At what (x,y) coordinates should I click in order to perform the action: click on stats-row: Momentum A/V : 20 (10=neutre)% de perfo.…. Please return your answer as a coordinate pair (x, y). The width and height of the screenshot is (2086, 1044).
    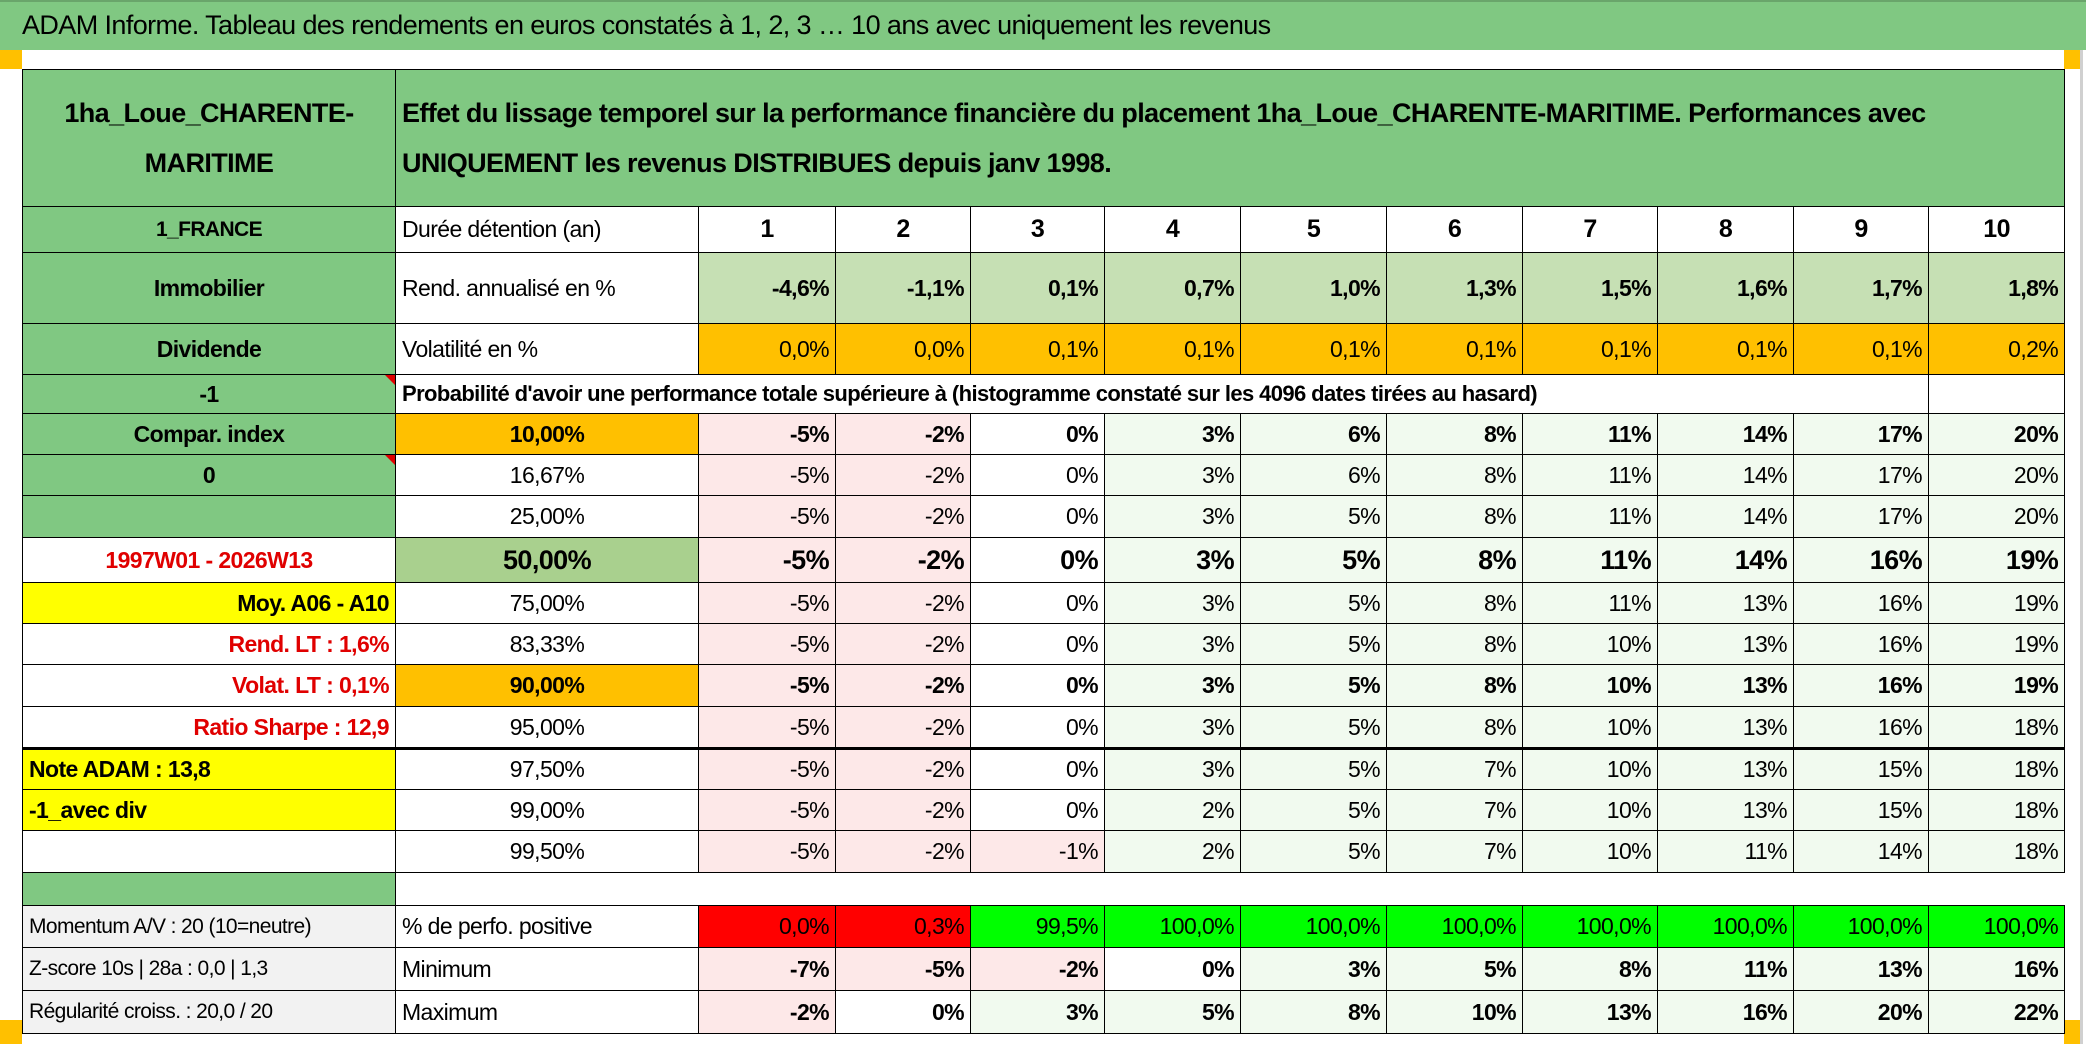
    Looking at the image, I should click on (1044, 926).